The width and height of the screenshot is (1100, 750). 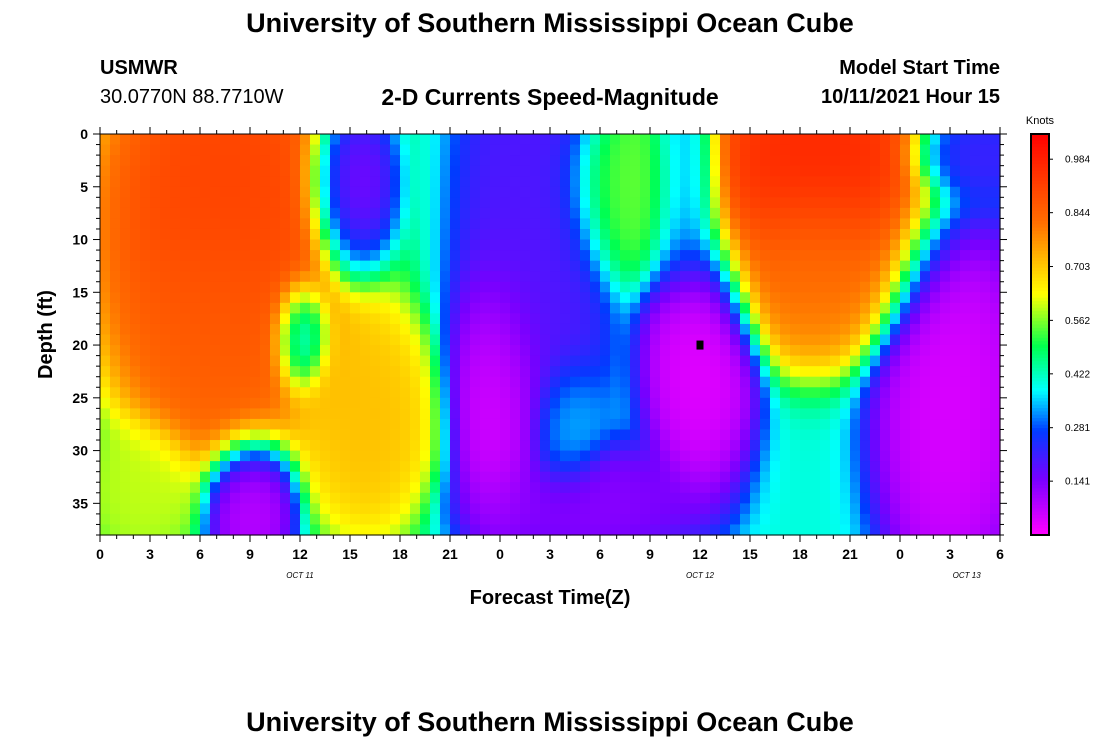 I want to click on x-axis-title: Forecast Time(Z), so click(x=550, y=598).